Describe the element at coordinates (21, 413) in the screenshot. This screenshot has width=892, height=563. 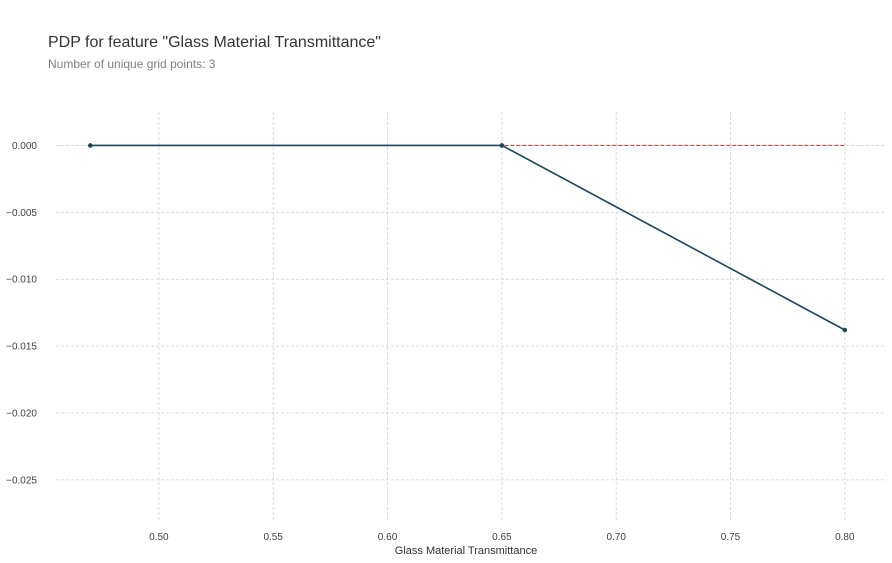
I see `y-tick-label: −0.020` at that location.